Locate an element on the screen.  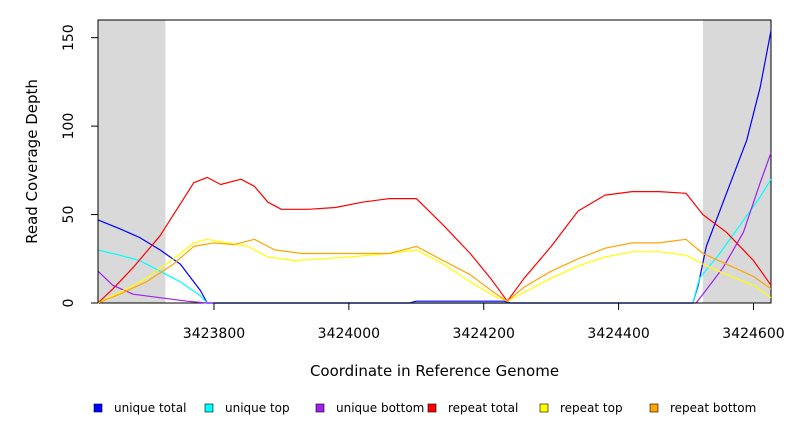
legend-label: repeat total is located at coordinates (483, 408).